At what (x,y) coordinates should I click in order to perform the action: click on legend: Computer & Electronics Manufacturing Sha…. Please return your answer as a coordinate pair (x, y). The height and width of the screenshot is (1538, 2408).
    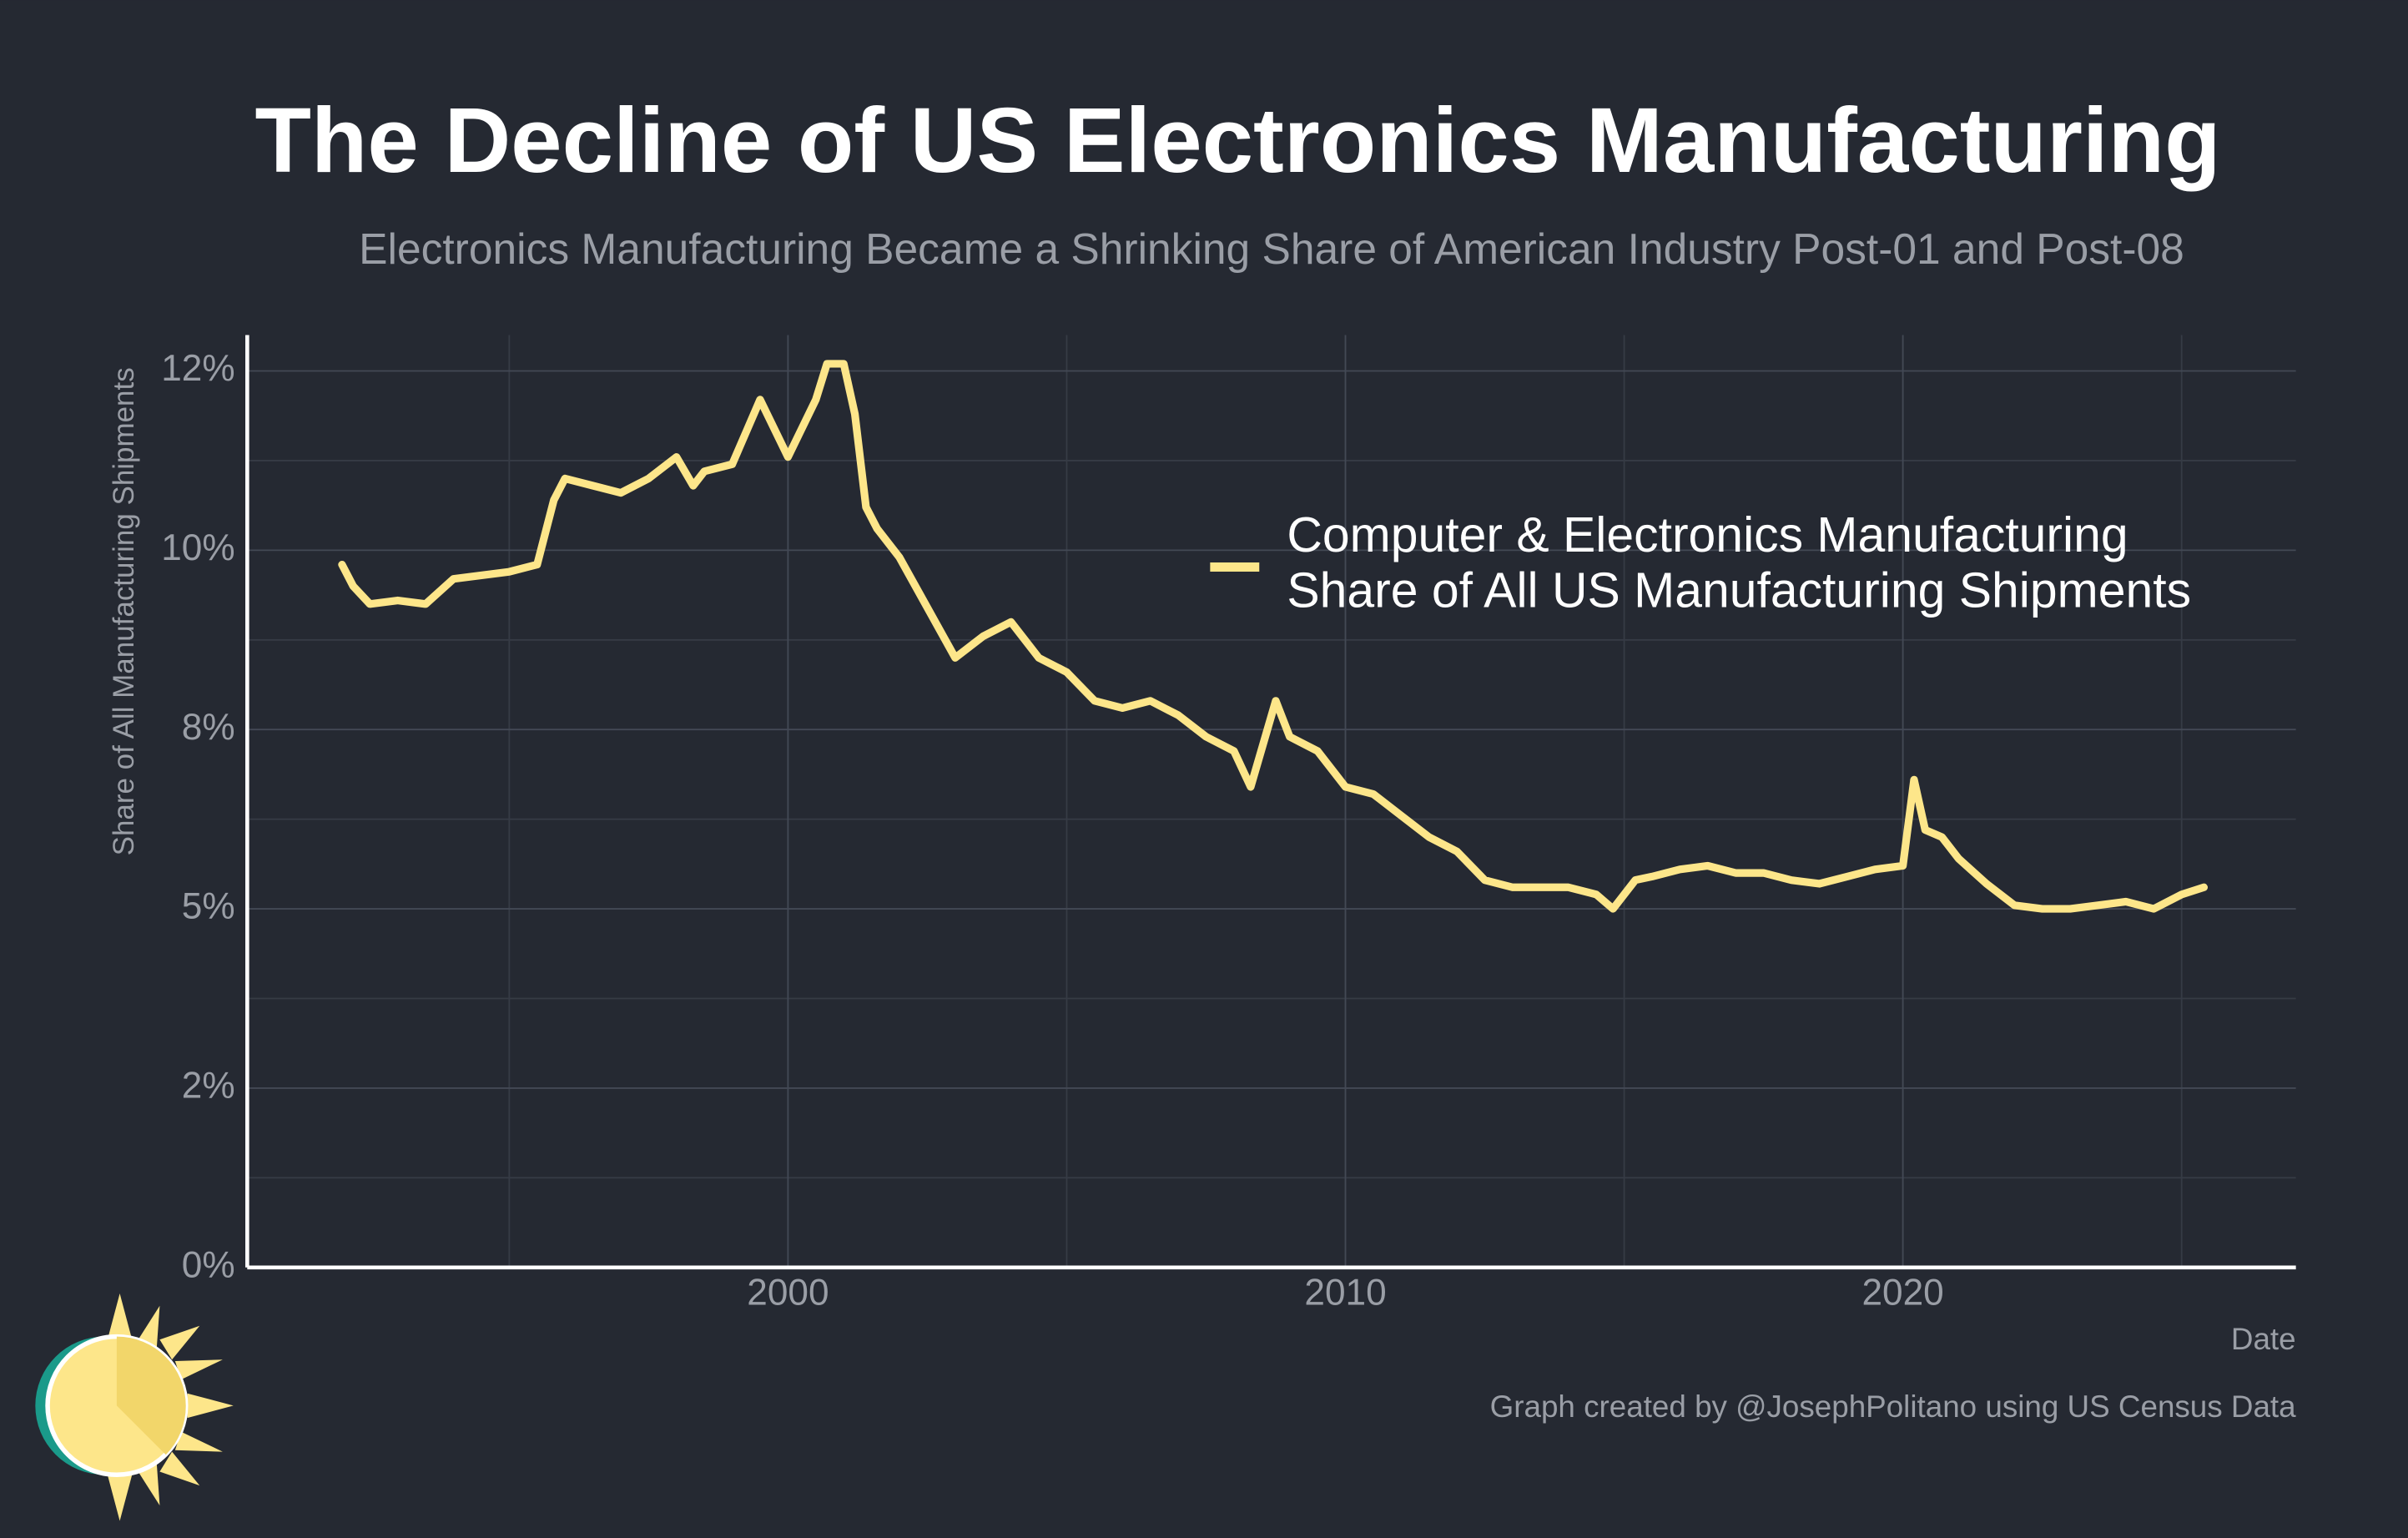
    Looking at the image, I should click on (1739, 562).